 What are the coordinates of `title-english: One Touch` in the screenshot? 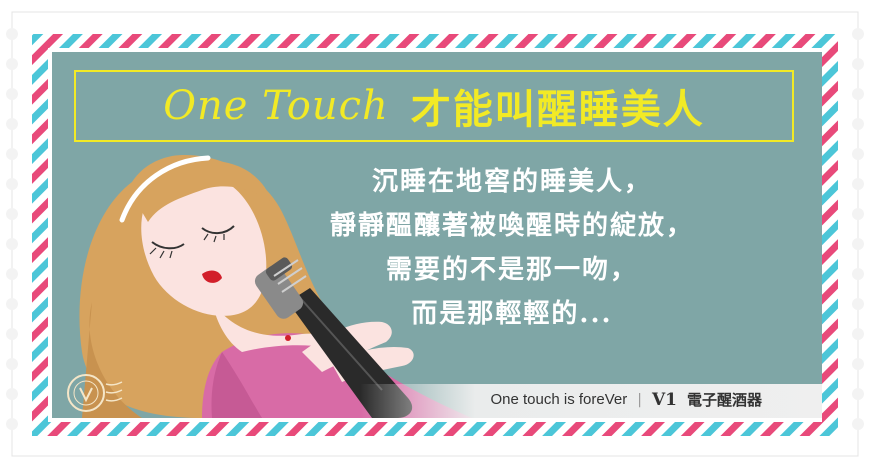 It's located at (276, 106).